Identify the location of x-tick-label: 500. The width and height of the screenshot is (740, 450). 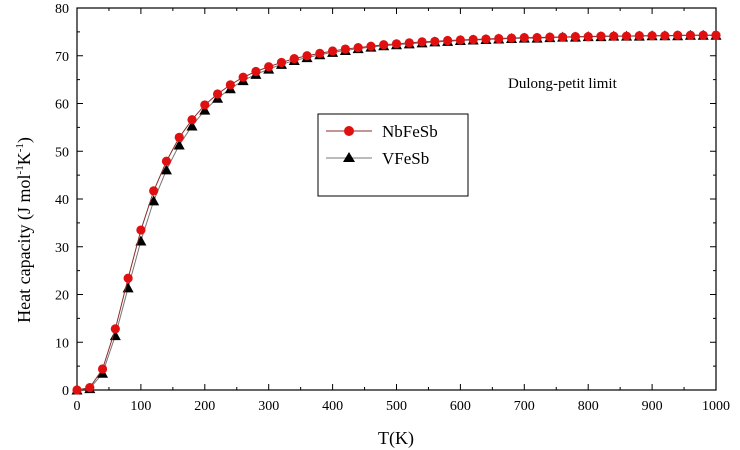
(396, 406).